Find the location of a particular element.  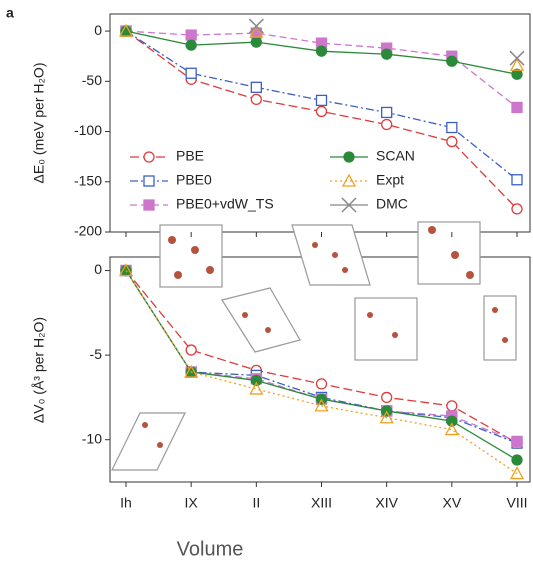

x-tick-label: XV is located at coordinates (451, 503).